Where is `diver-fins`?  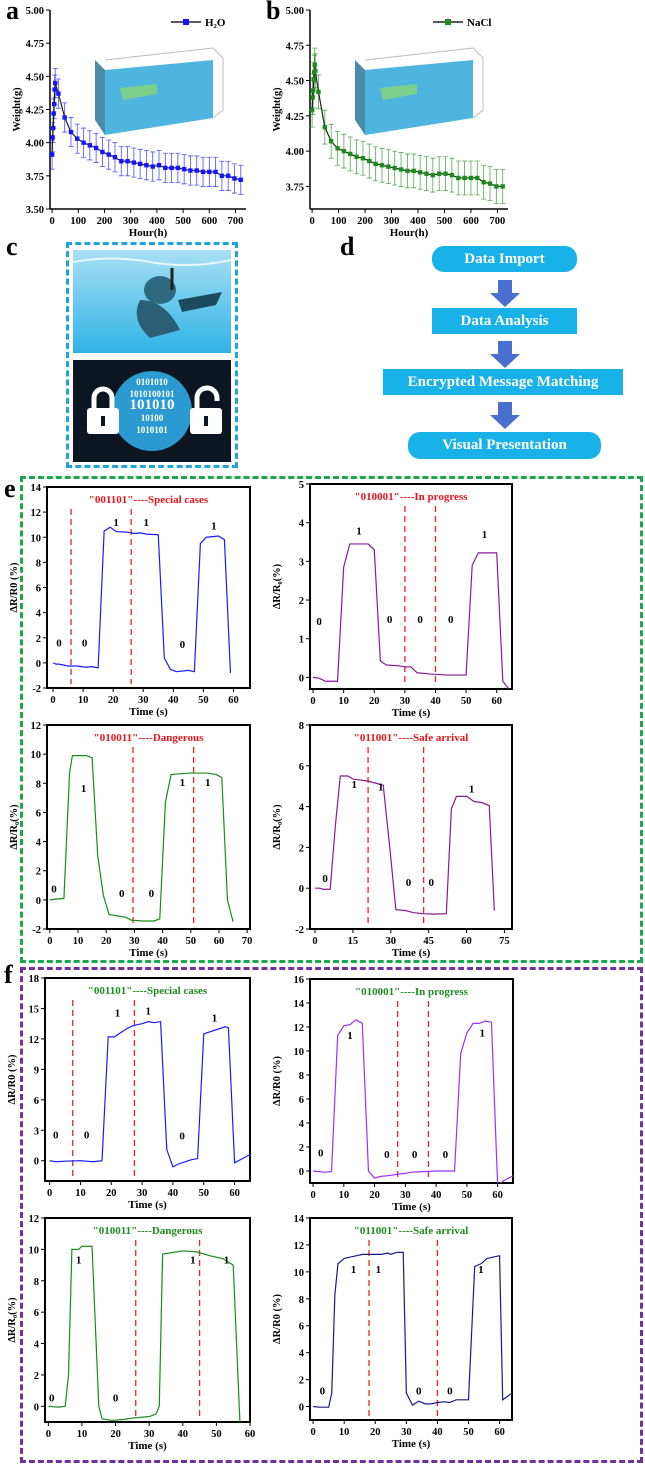 diver-fins is located at coordinates (200, 302).